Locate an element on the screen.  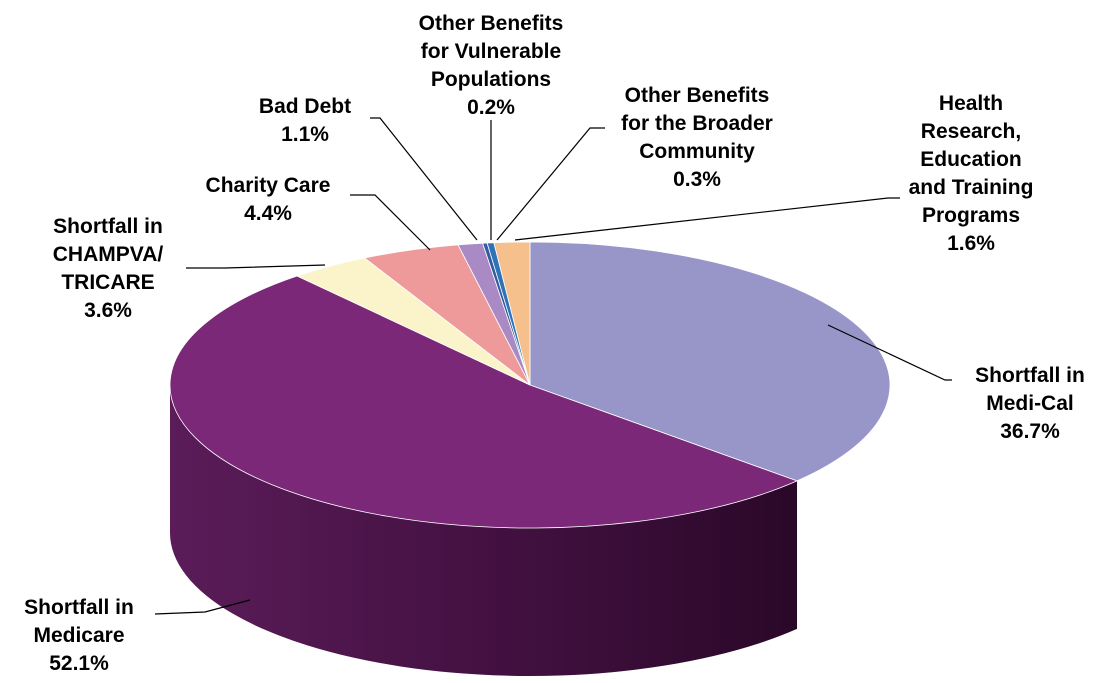
slice-health-research-education-and-training-programs is located at coordinates (512, 313).